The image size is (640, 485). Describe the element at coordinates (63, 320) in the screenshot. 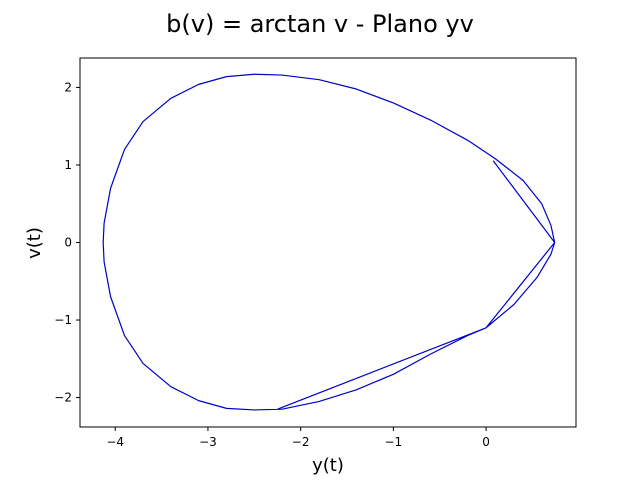

I see `y-tick-label: −1` at that location.